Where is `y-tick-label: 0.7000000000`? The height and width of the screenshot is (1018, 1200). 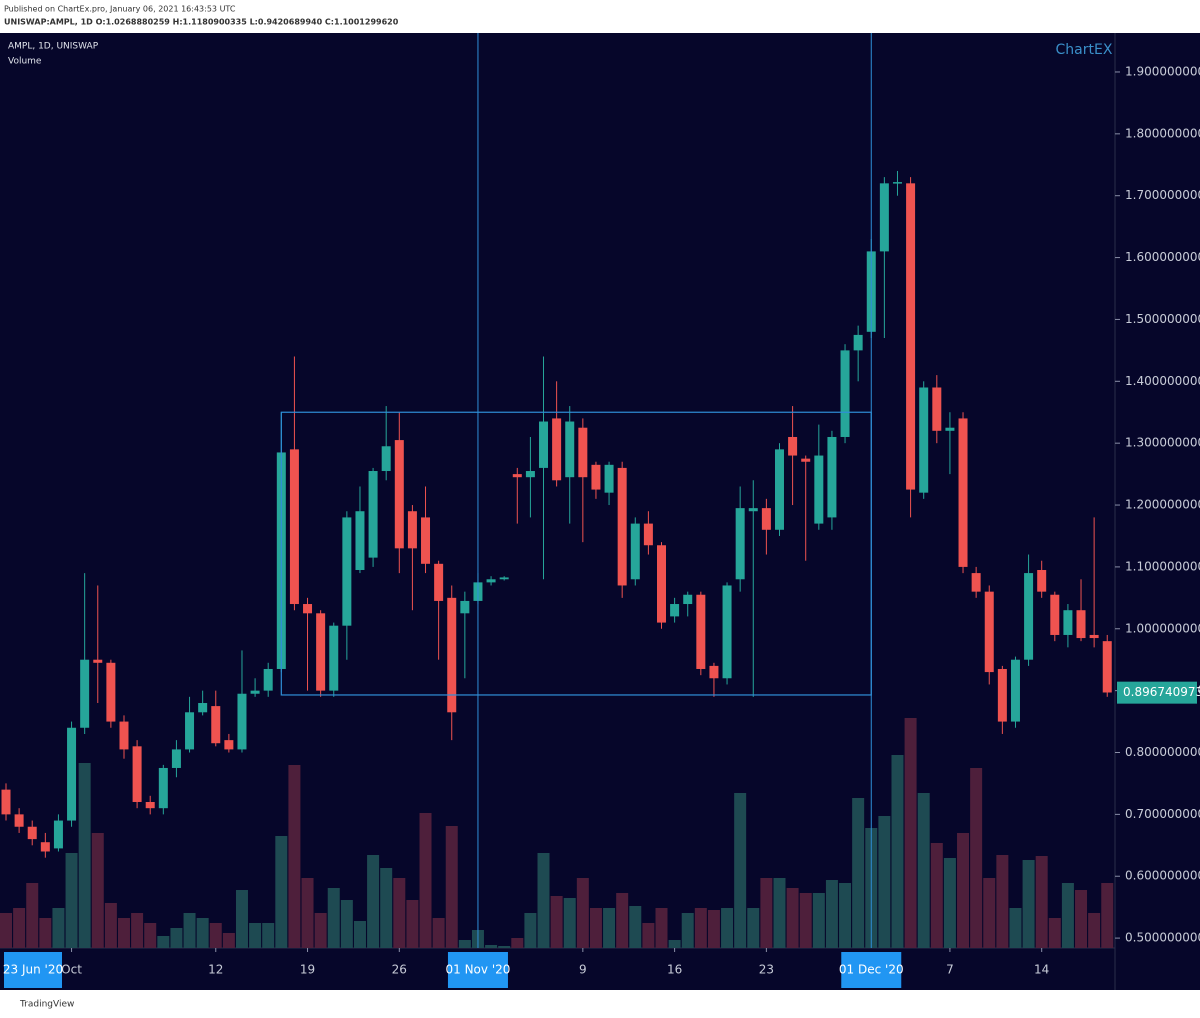
y-tick-label: 0.7000000000 is located at coordinates (1162, 814).